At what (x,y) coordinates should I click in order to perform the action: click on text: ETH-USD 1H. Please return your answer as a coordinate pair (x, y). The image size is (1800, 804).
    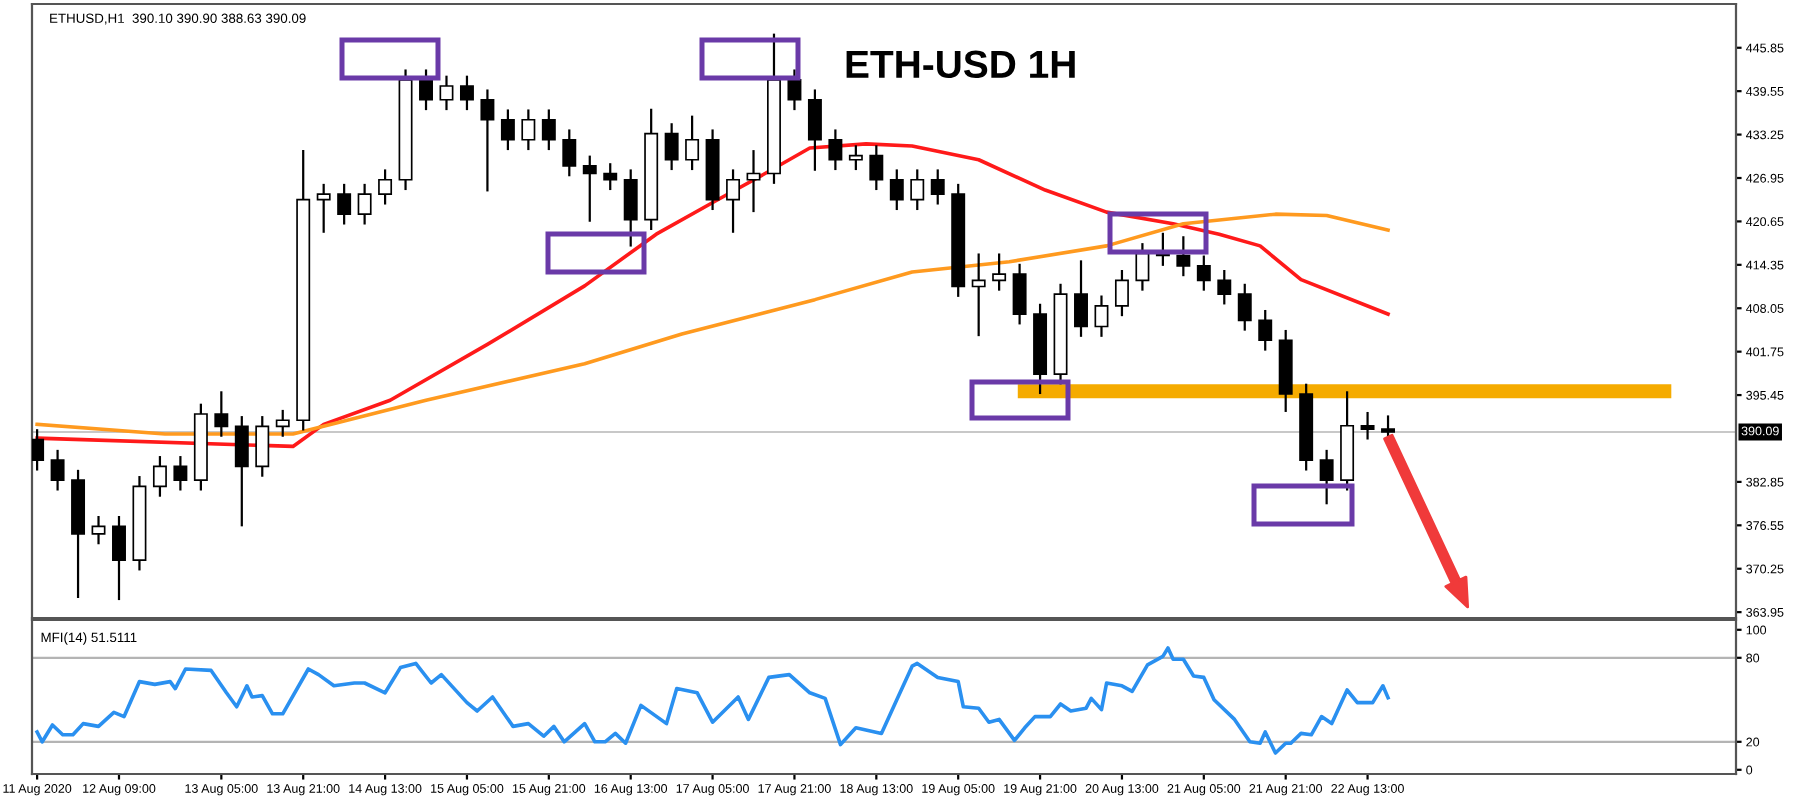
    Looking at the image, I should click on (960, 64).